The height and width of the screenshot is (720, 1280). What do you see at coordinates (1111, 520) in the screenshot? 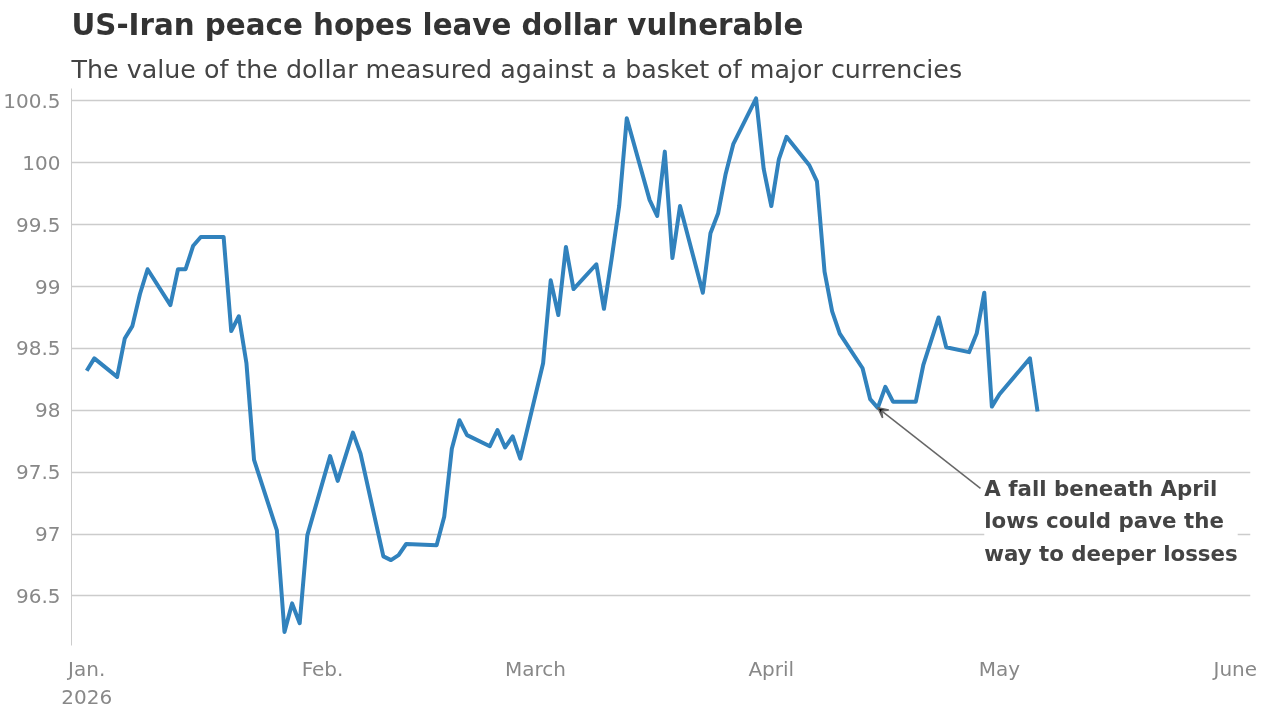
I see `annotation: A fall beneath April lows could pave the way to deeper losses` at bounding box center [1111, 520].